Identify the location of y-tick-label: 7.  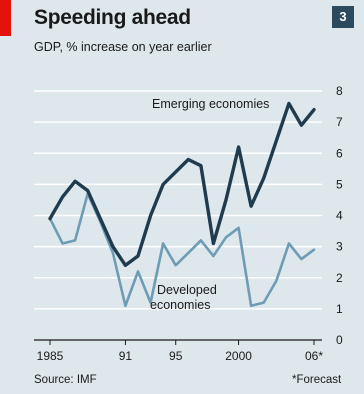
(339, 122).